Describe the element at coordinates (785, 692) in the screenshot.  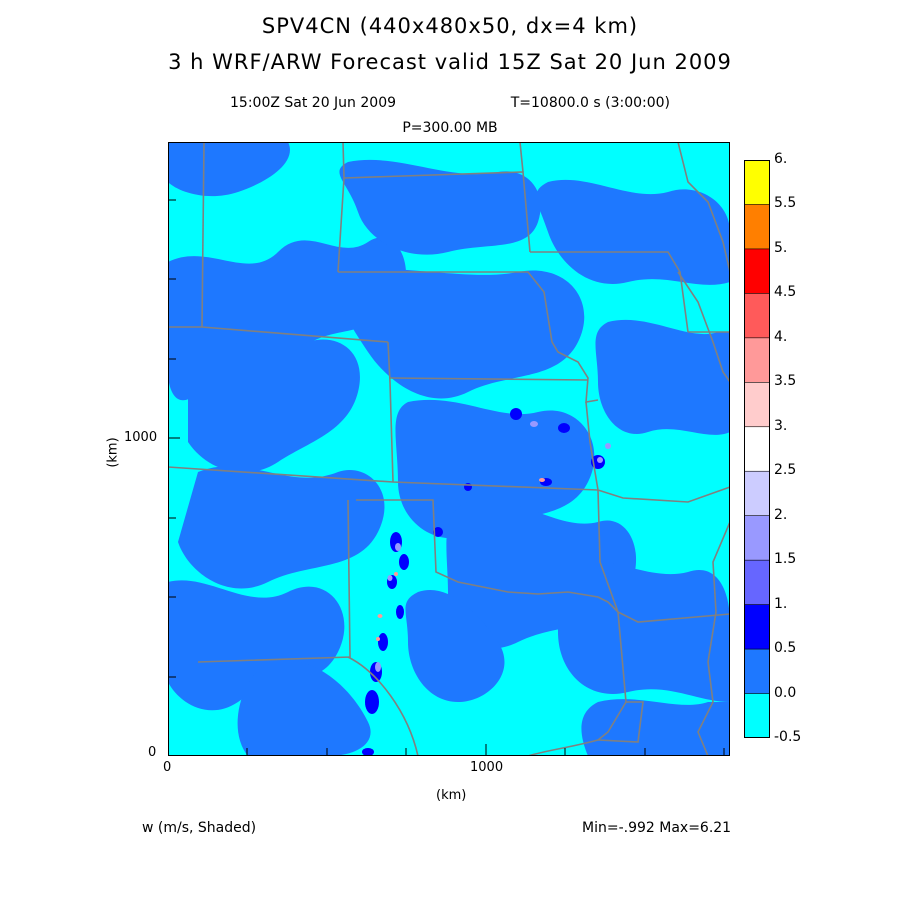
I see `colorbar-label: 0.0` at that location.